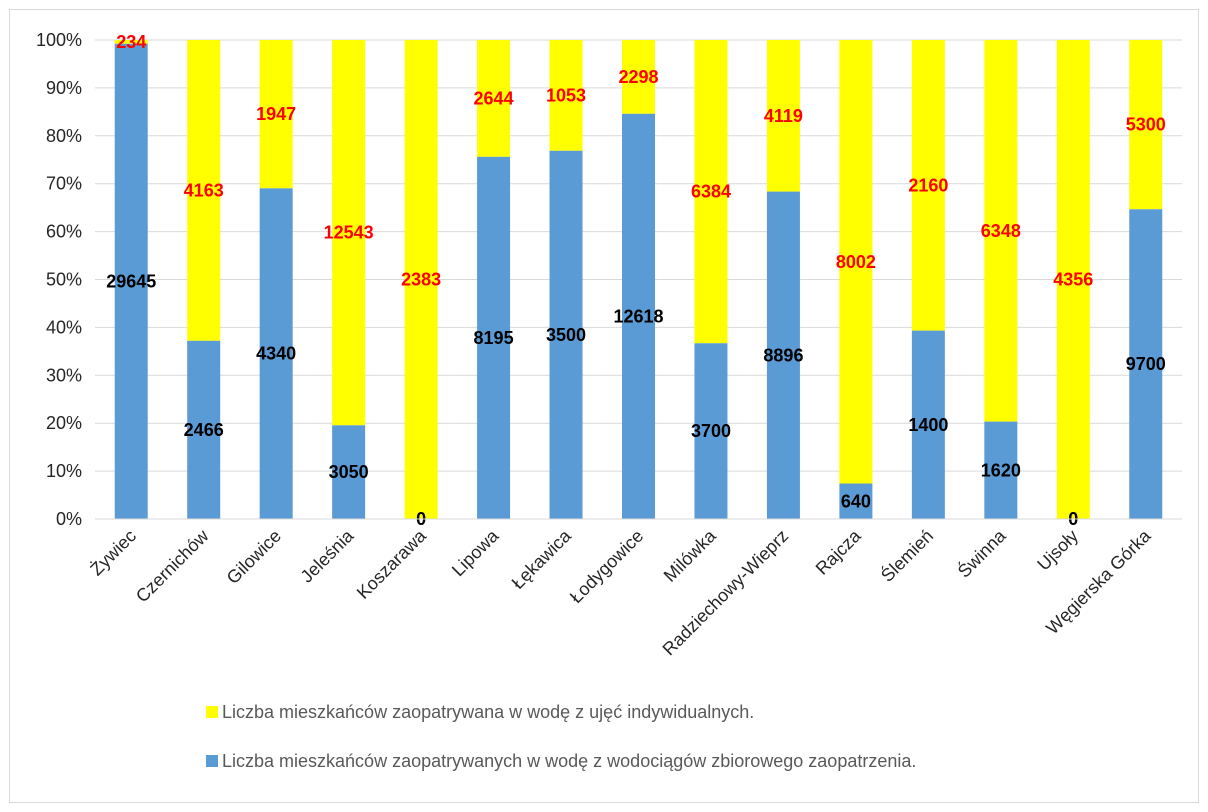 This screenshot has height=812, width=1208. Describe the element at coordinates (690, 555) in the screenshot. I see `x-category-label: Milówka` at that location.